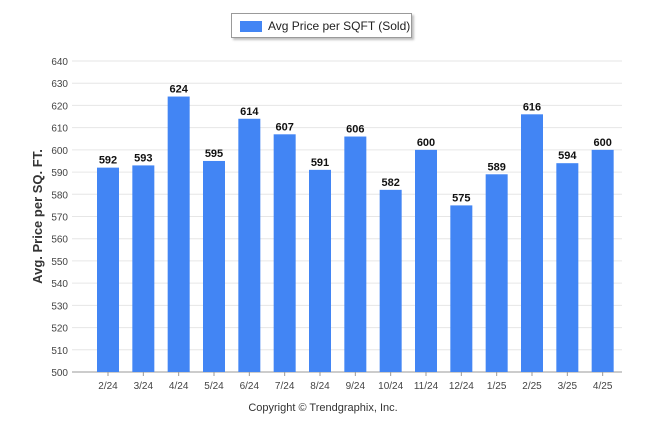  What do you see at coordinates (59, 173) in the screenshot?
I see `y-tick-label: 590` at bounding box center [59, 173].